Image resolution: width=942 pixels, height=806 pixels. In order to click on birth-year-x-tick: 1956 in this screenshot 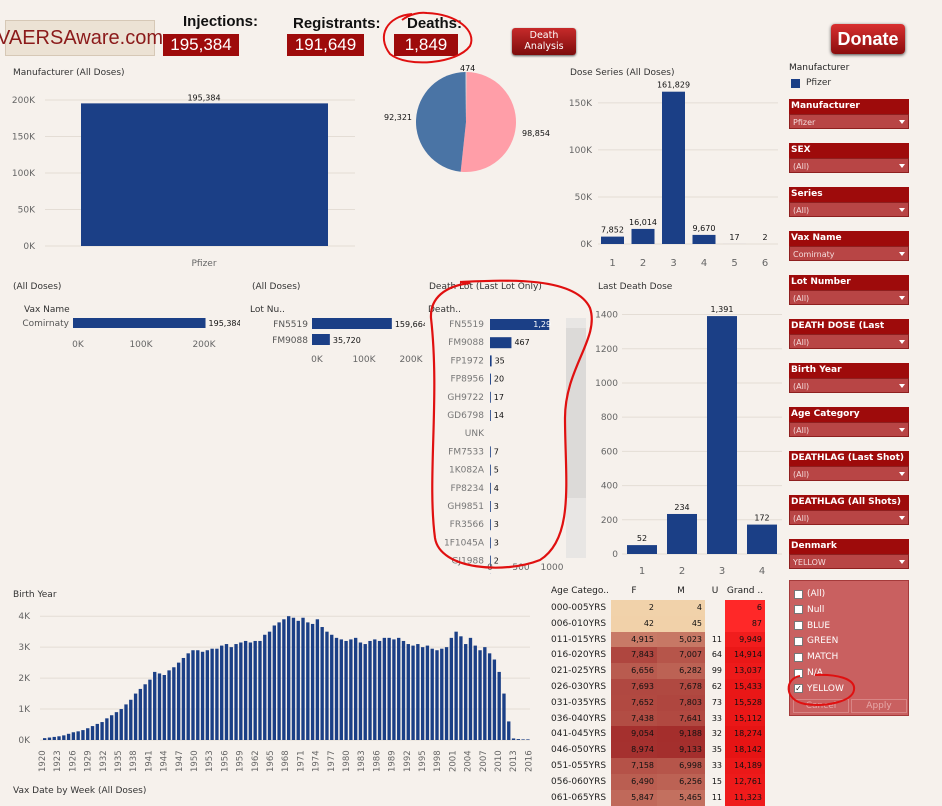, I will do `click(225, 761)`.